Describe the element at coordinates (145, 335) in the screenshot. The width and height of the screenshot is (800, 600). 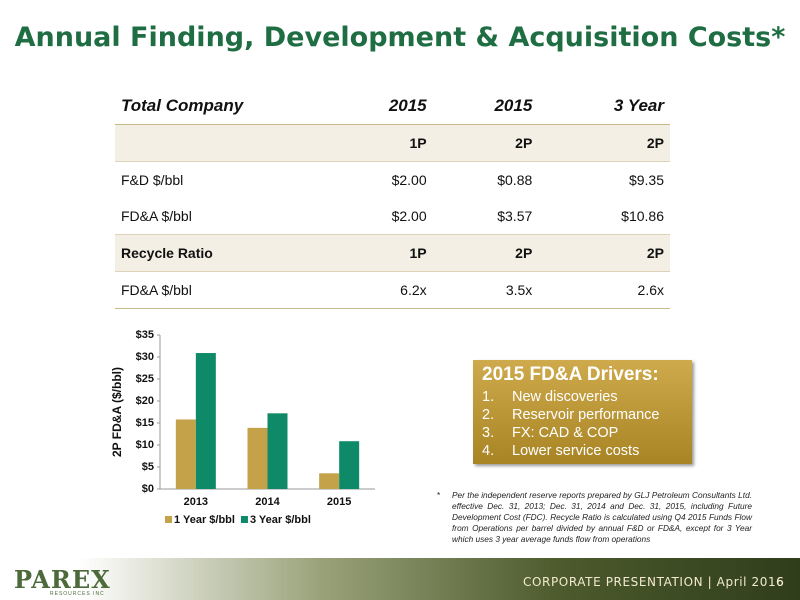
I see `y-tick-label: $35` at that location.